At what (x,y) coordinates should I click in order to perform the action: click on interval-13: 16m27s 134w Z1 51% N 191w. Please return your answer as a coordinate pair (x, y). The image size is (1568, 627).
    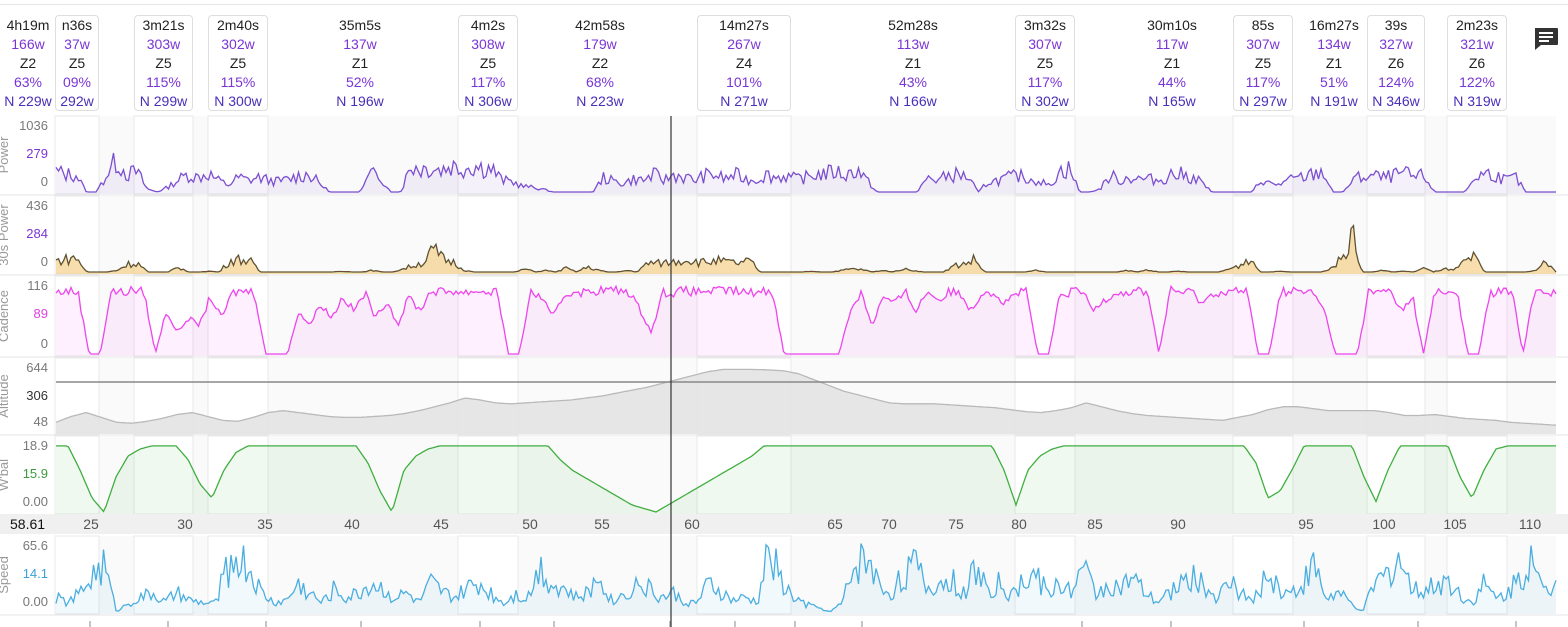
    Looking at the image, I should click on (1334, 64).